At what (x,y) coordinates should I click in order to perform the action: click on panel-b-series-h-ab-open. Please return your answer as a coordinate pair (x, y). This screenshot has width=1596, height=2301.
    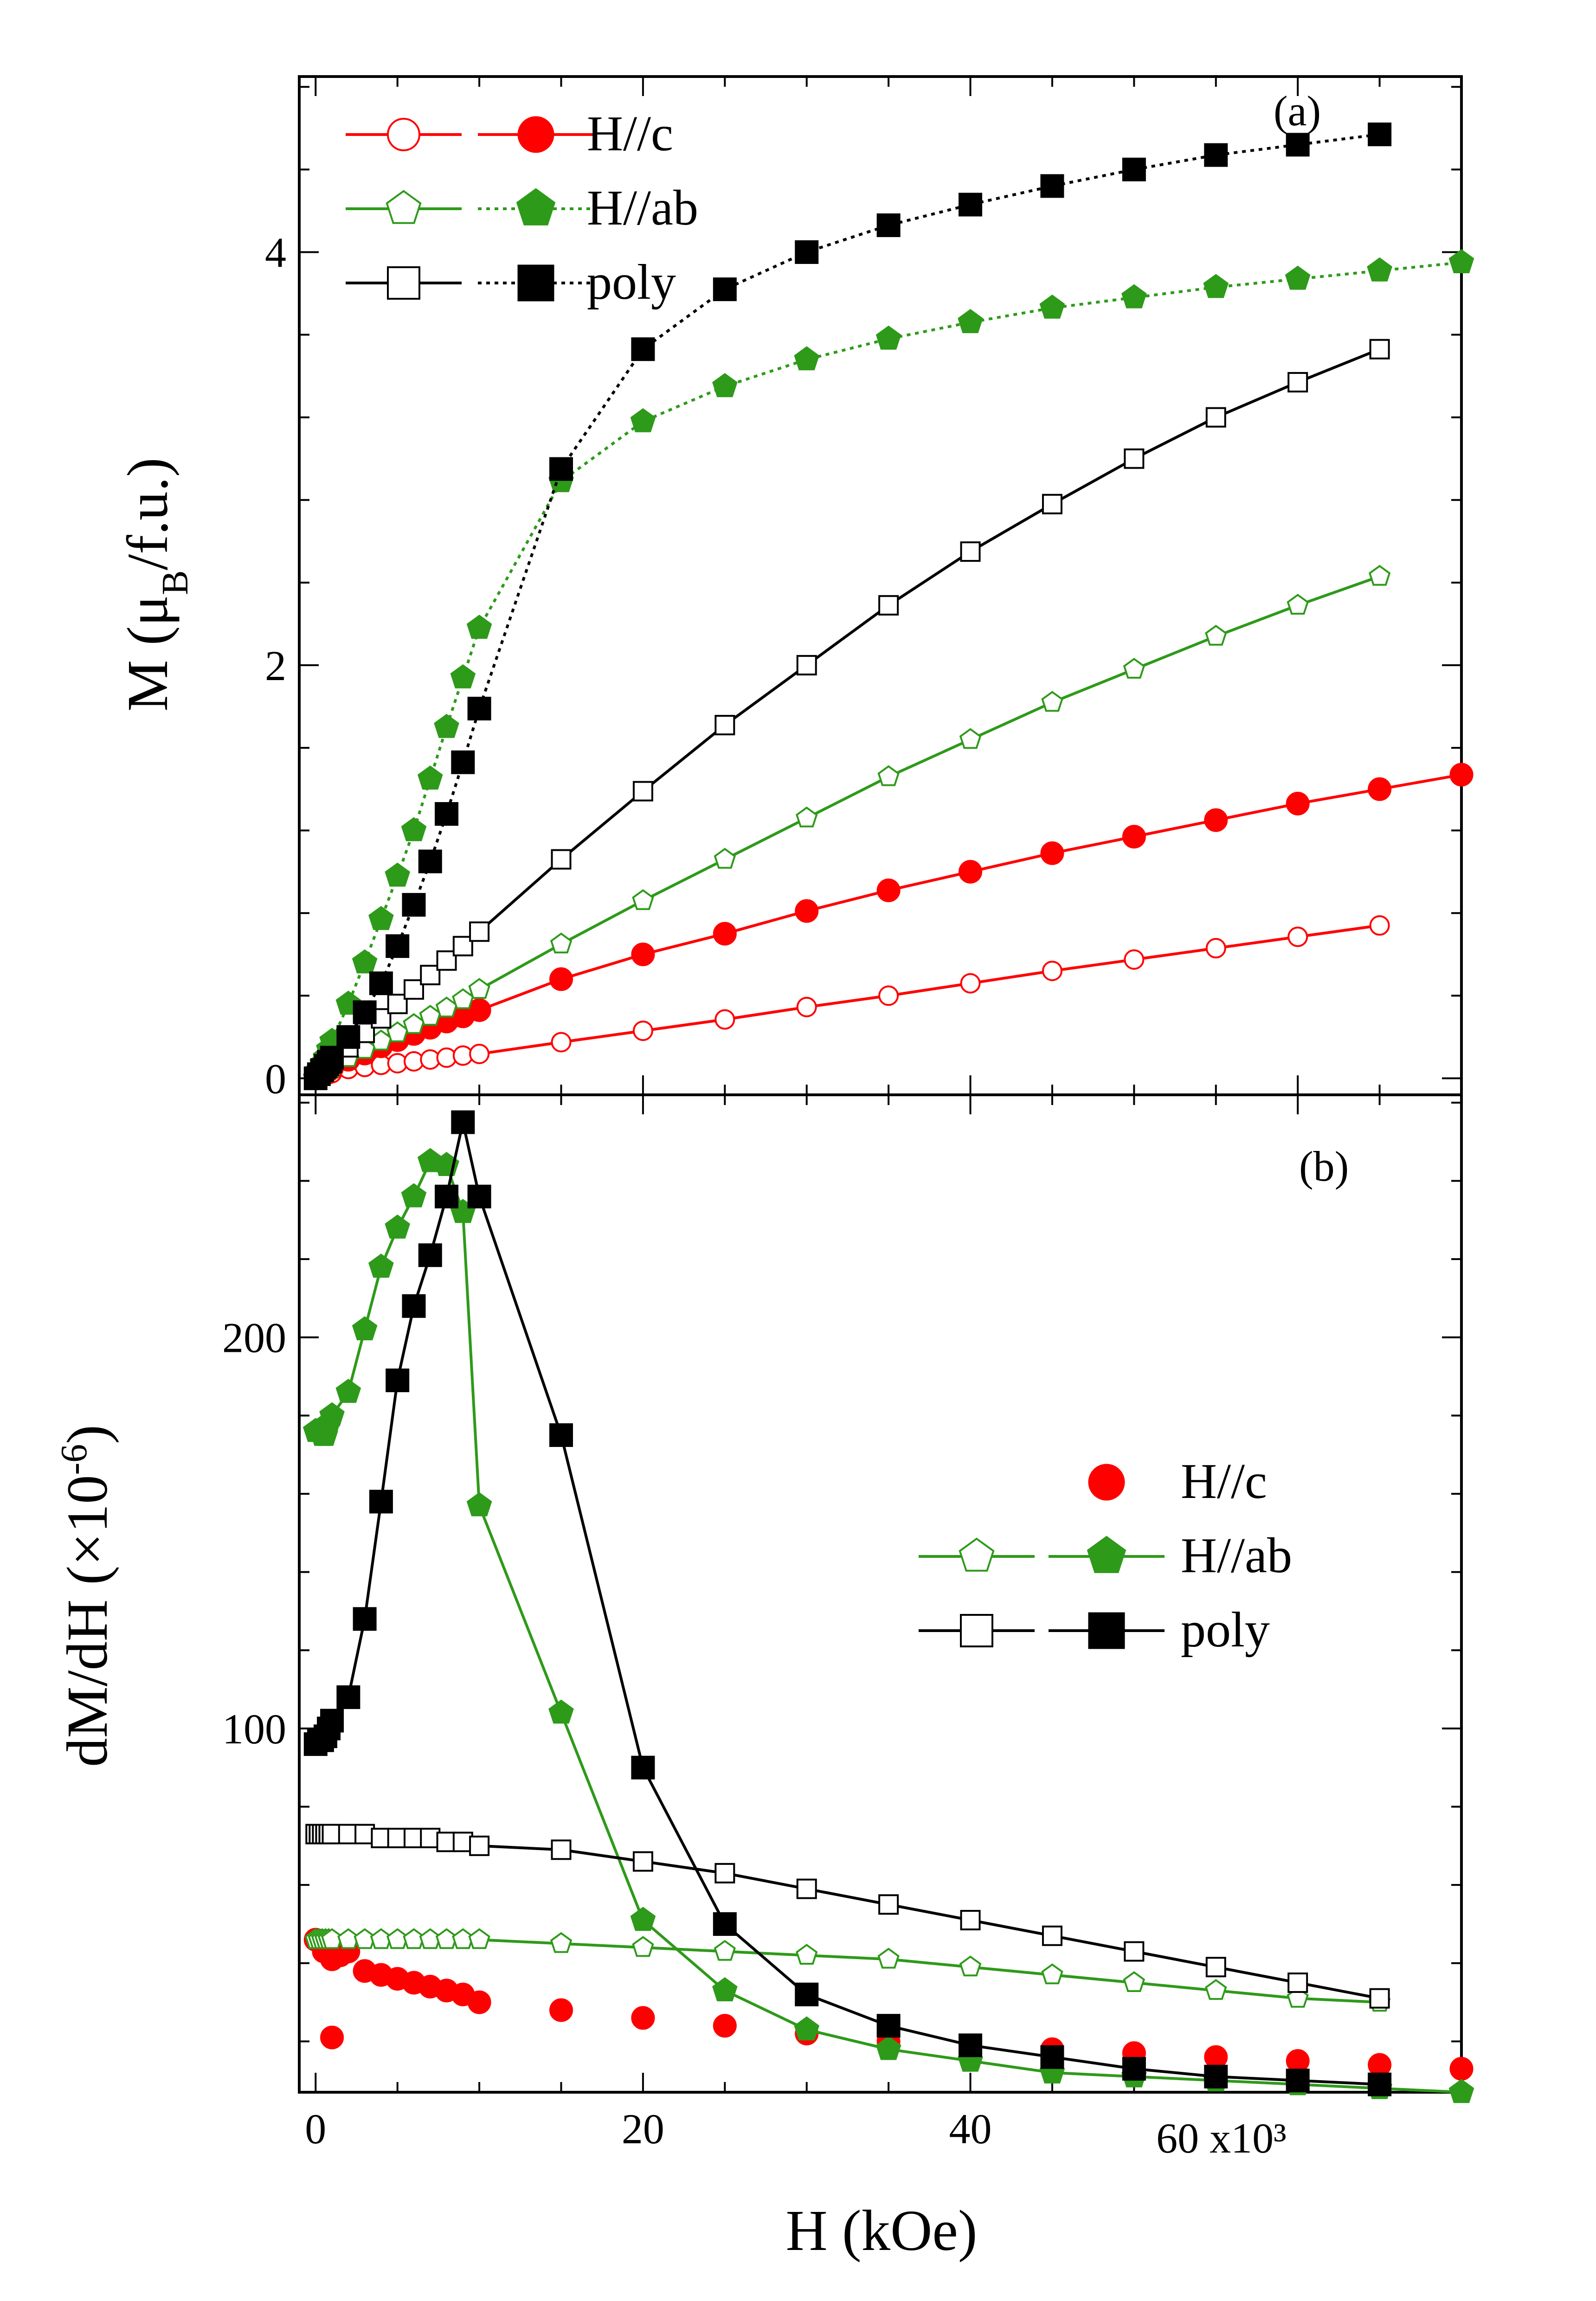
    Looking at the image, I should click on (848, 1970).